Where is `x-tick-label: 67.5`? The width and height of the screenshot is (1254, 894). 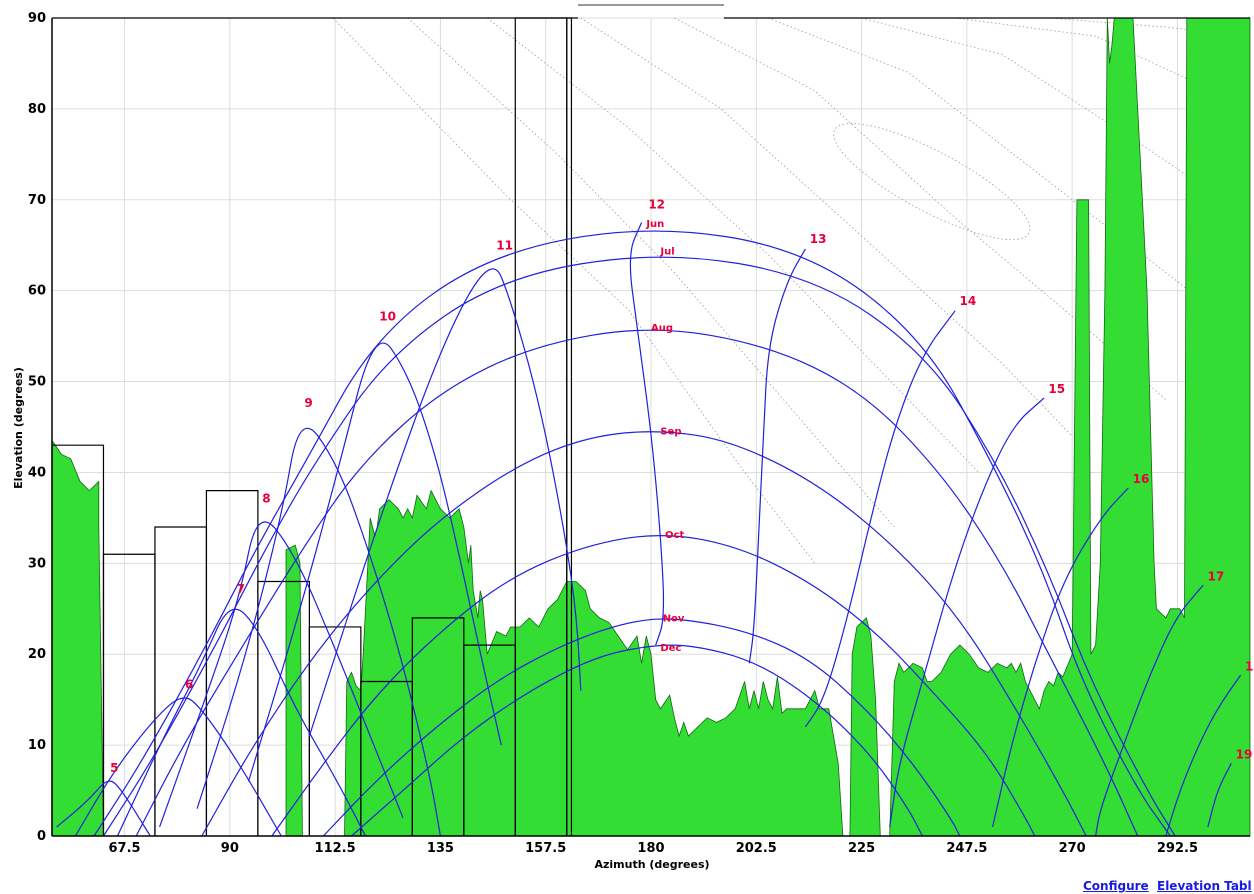 x-tick-label: 67.5 is located at coordinates (124, 848).